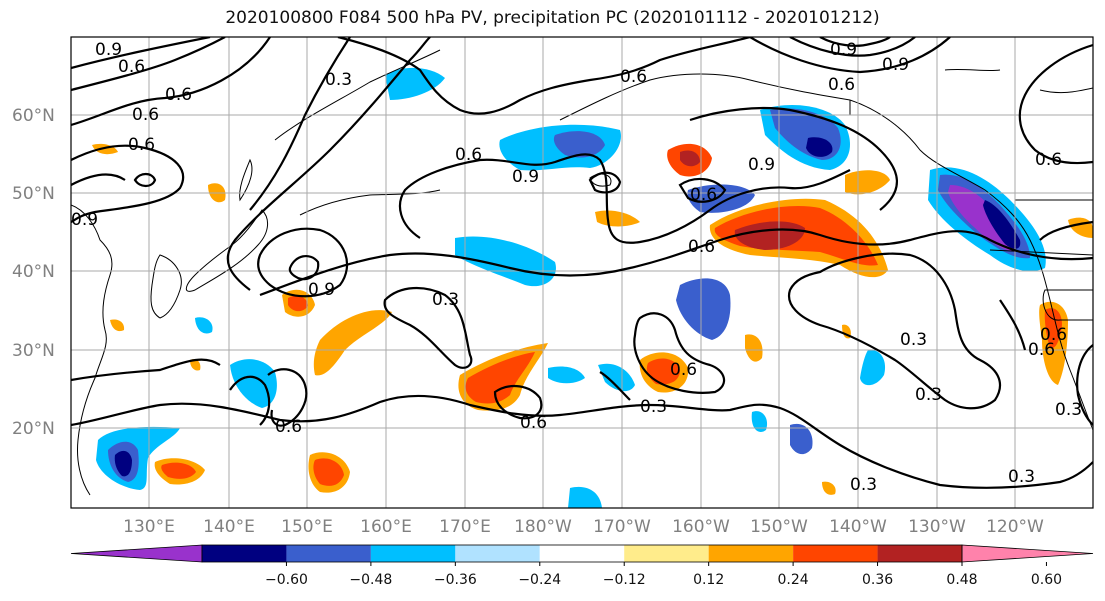 Image resolution: width=1105 pixels, height=601 pixels. I want to click on colorbar-extension-high, so click(1027, 553).